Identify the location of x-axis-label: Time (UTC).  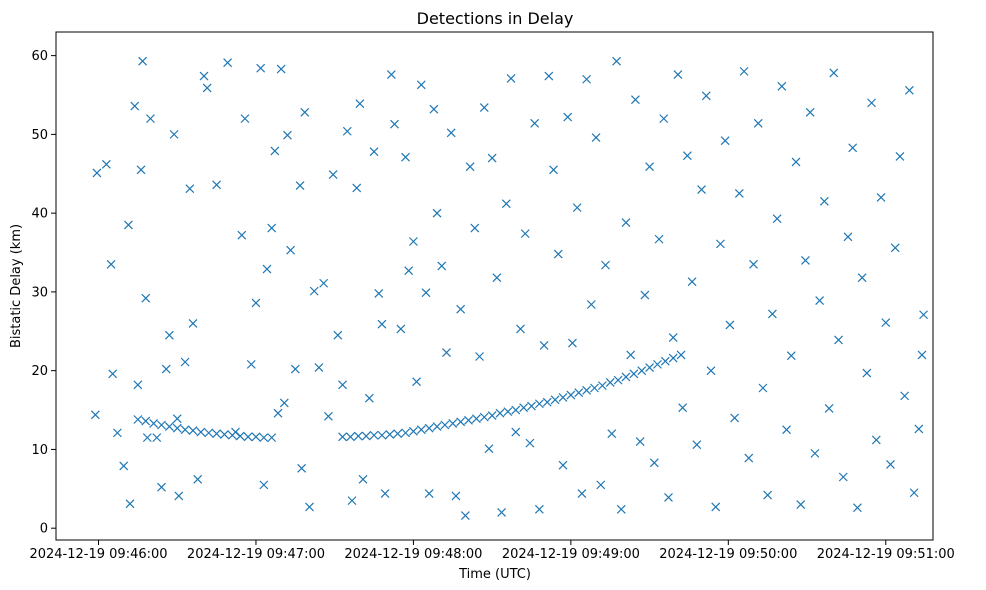
(494, 574).